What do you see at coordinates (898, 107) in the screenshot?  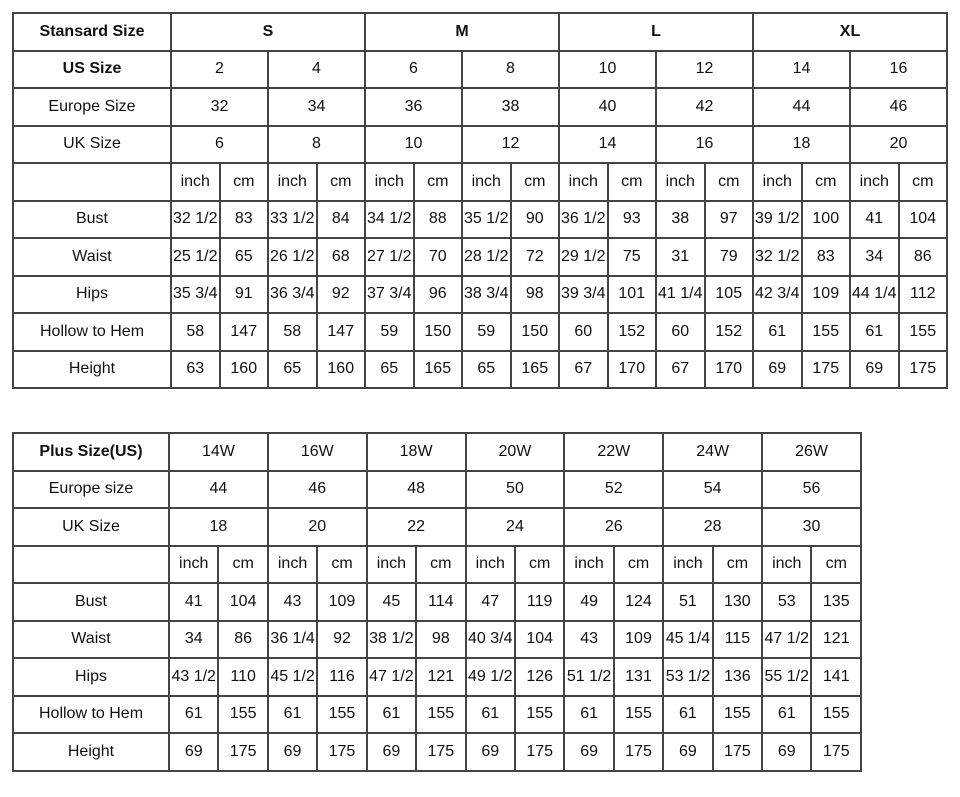 I see `size-cell: 46` at bounding box center [898, 107].